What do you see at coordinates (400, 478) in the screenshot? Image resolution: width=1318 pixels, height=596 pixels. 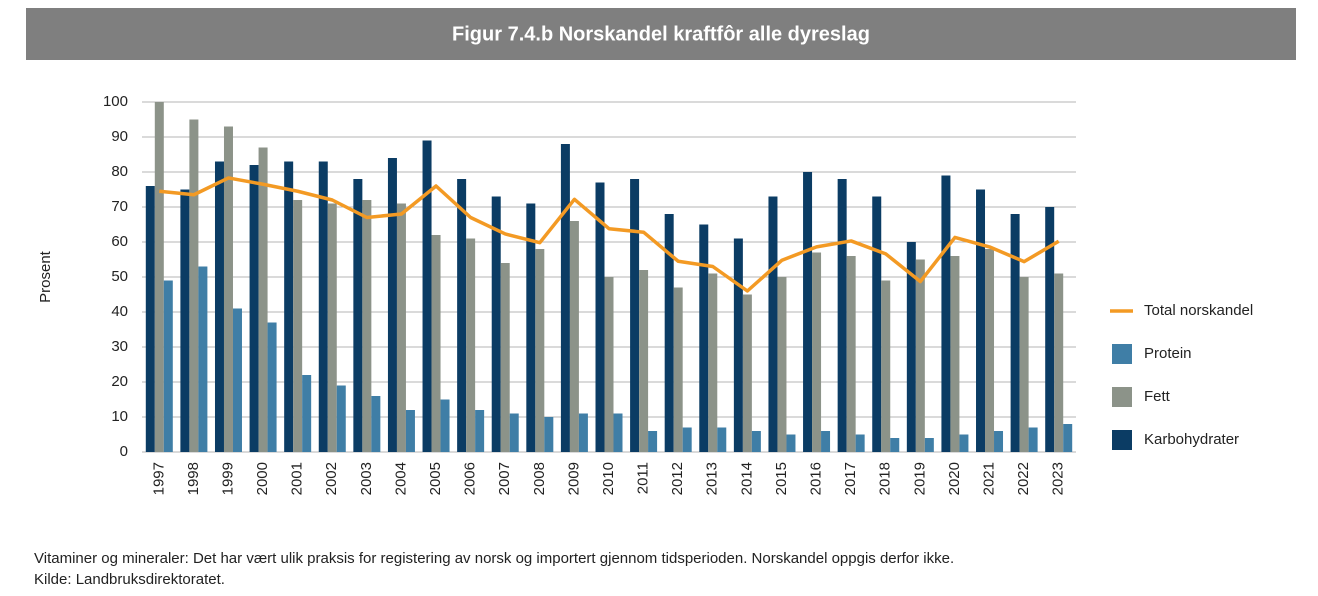 I see `x-tick-label: 2004` at bounding box center [400, 478].